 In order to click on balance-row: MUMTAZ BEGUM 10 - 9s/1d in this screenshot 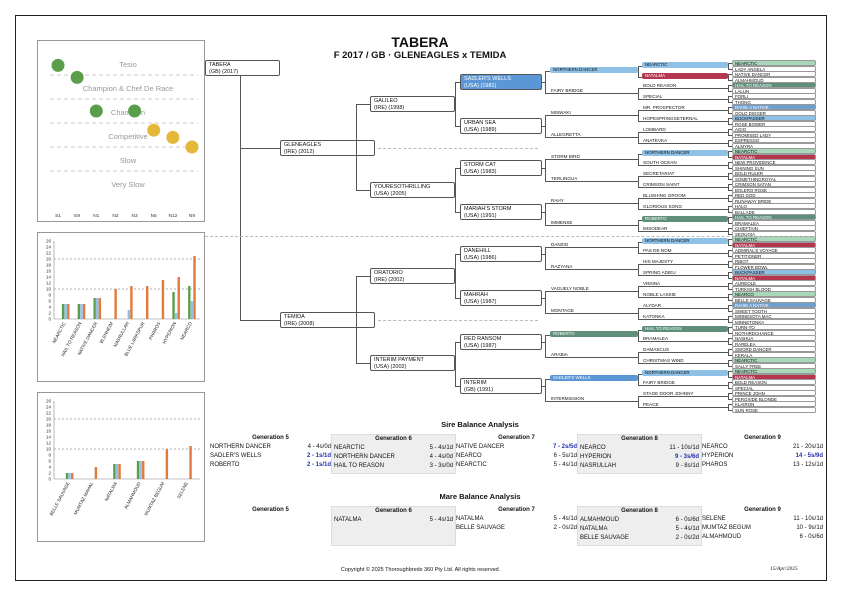, I will do `click(762, 528)`.